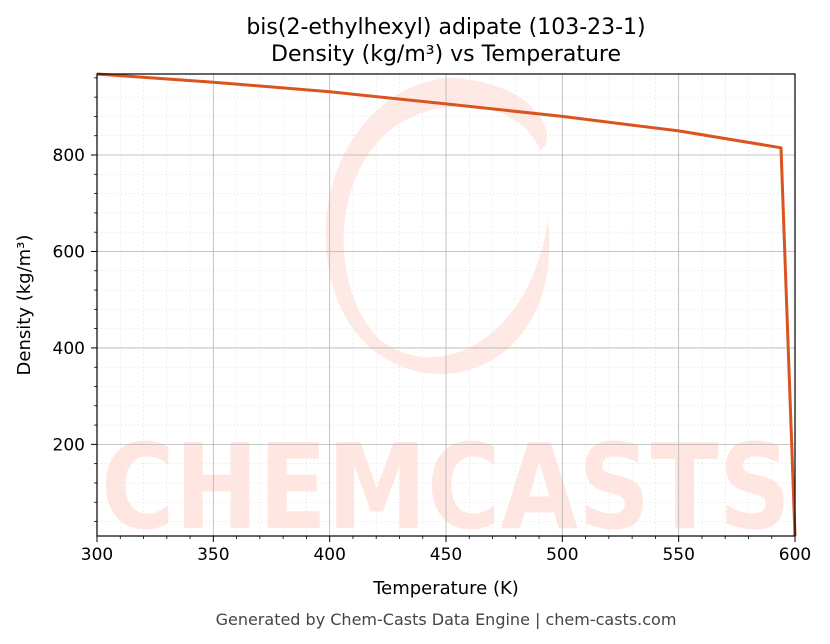 The width and height of the screenshot is (830, 644). Describe the element at coordinates (678, 555) in the screenshot. I see `x-tick-label: 550` at that location.